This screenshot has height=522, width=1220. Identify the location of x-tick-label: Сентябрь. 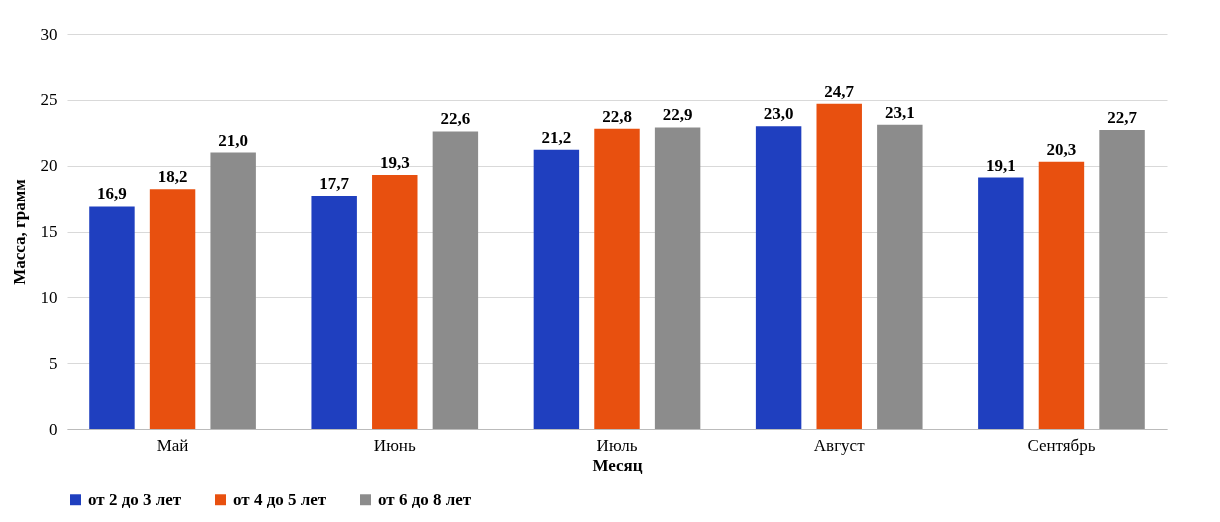
(1061, 445).